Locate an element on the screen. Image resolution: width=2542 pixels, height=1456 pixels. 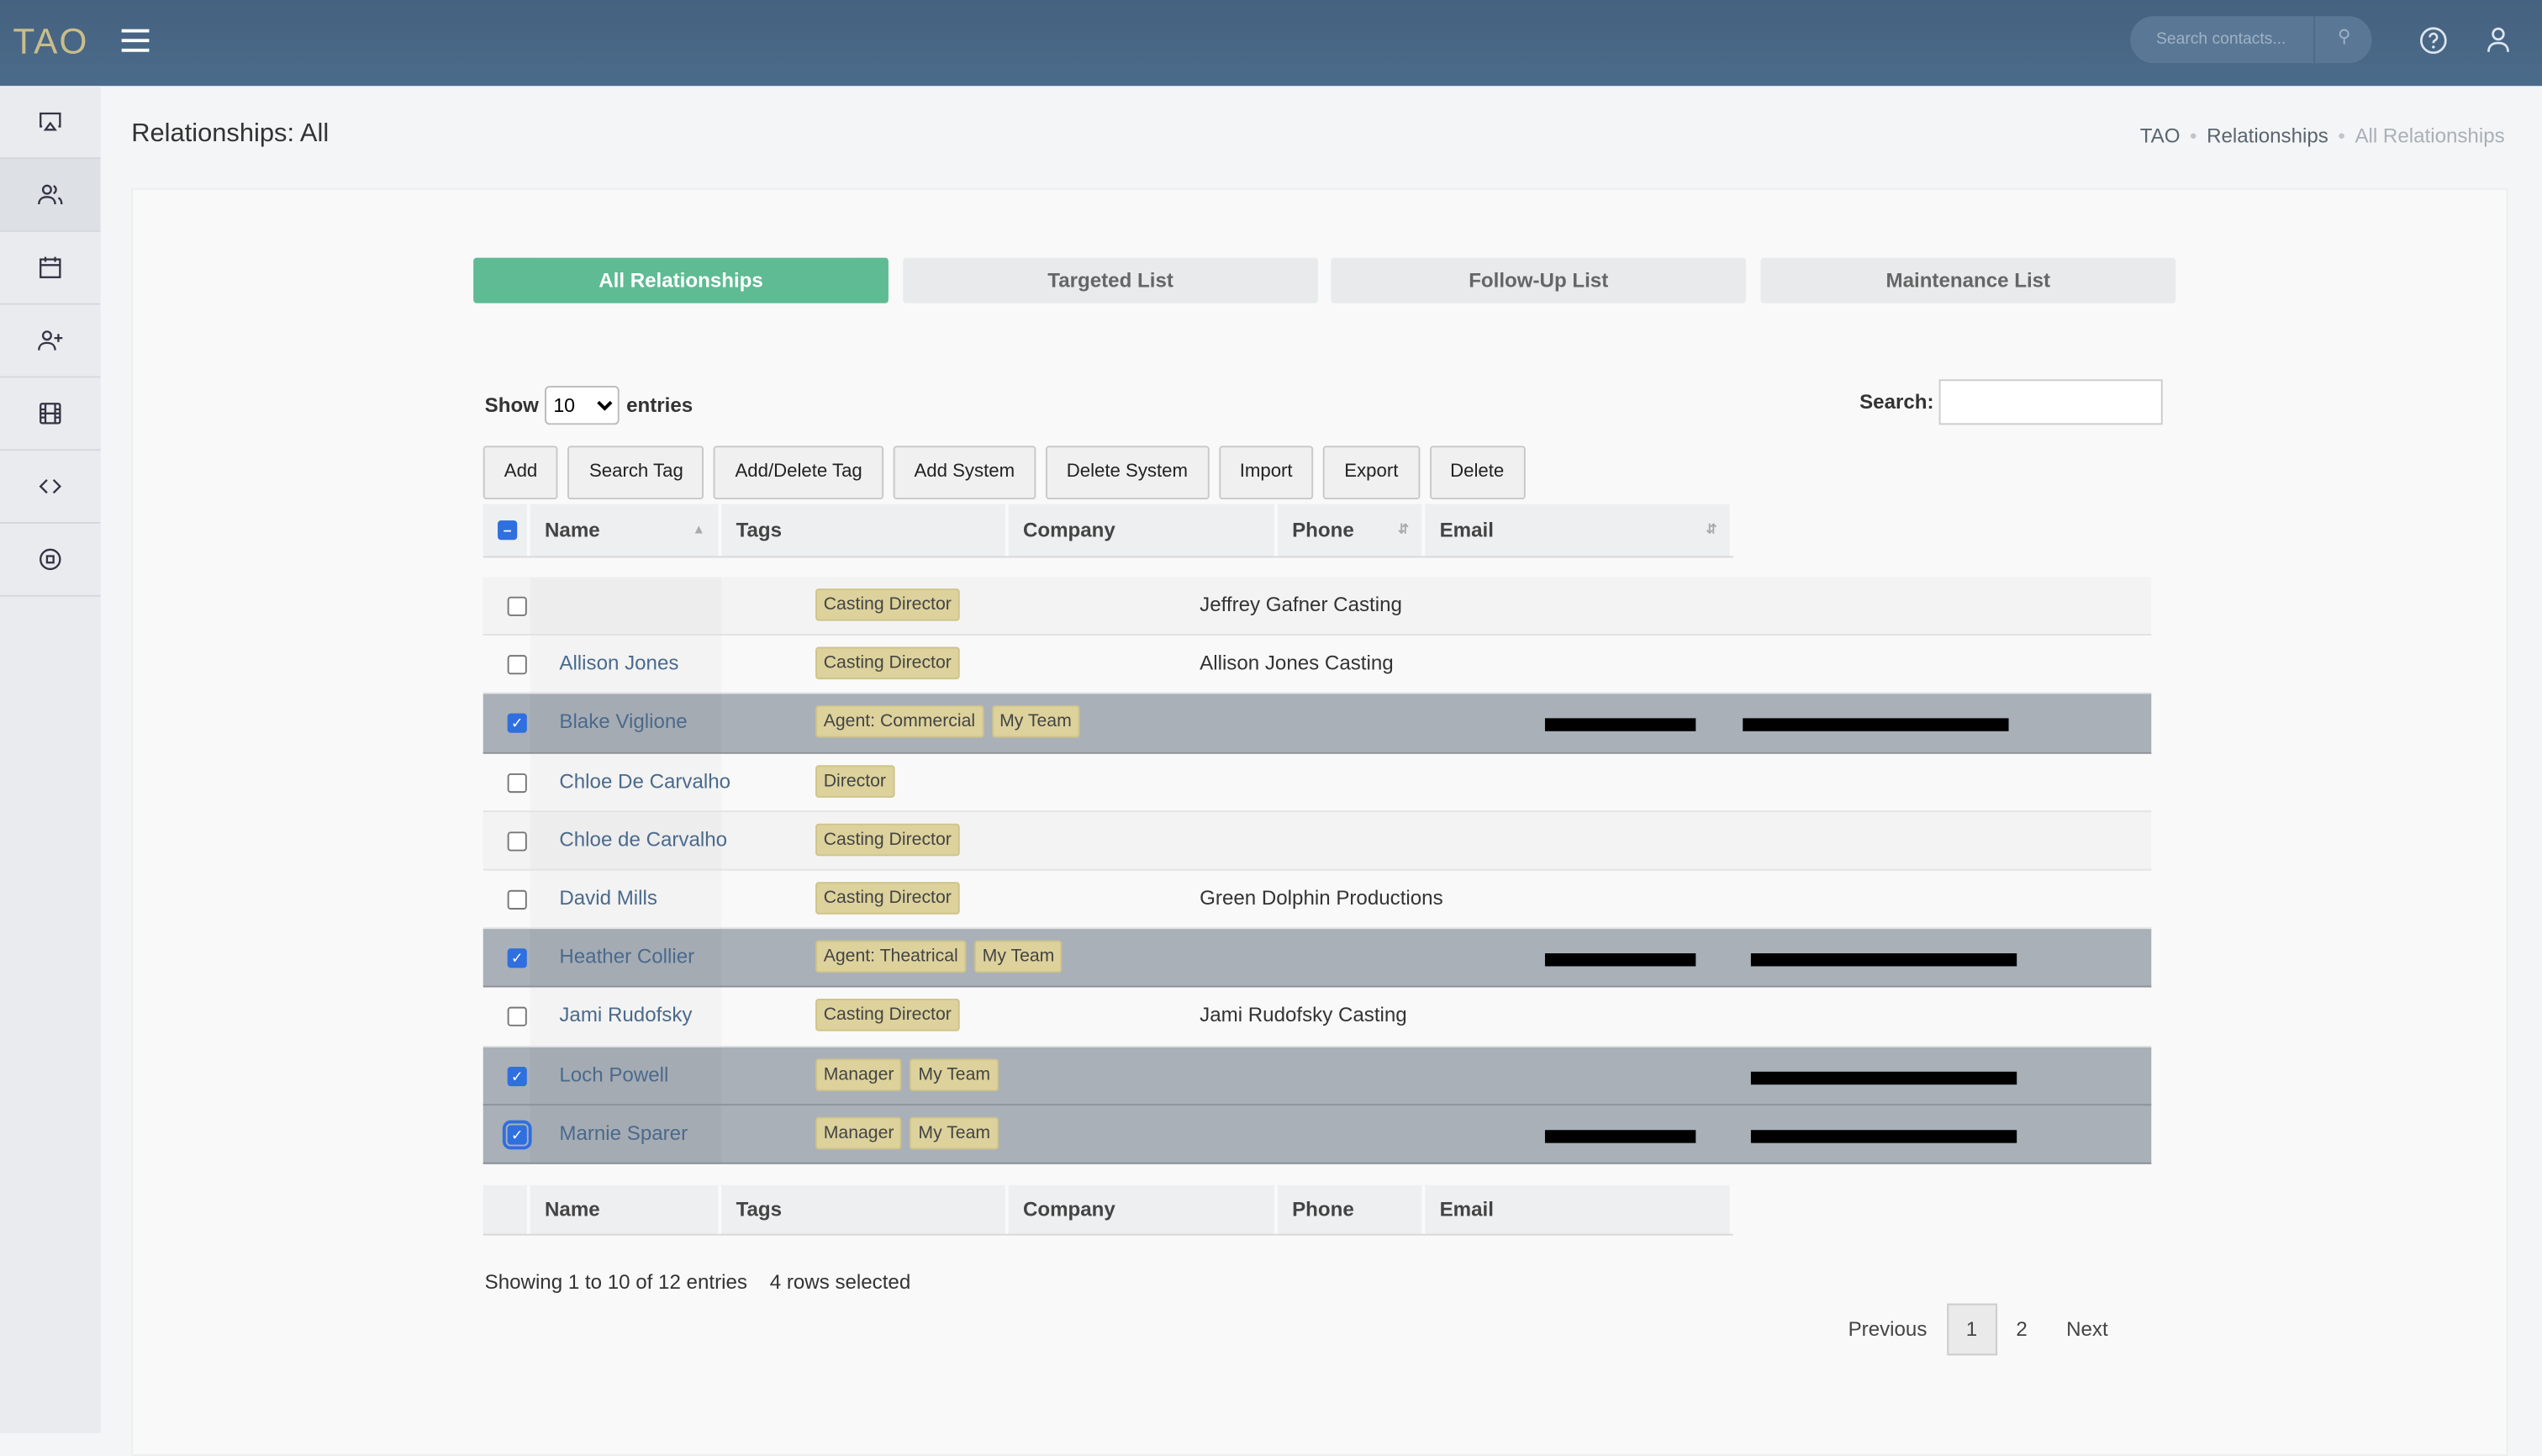
airplay-icon is located at coordinates (50, 121).